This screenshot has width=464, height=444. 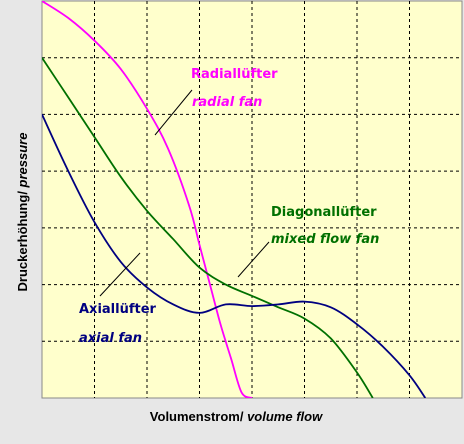 What do you see at coordinates (110, 338) in the screenshot?
I see `axial-label-en: axial fan` at bounding box center [110, 338].